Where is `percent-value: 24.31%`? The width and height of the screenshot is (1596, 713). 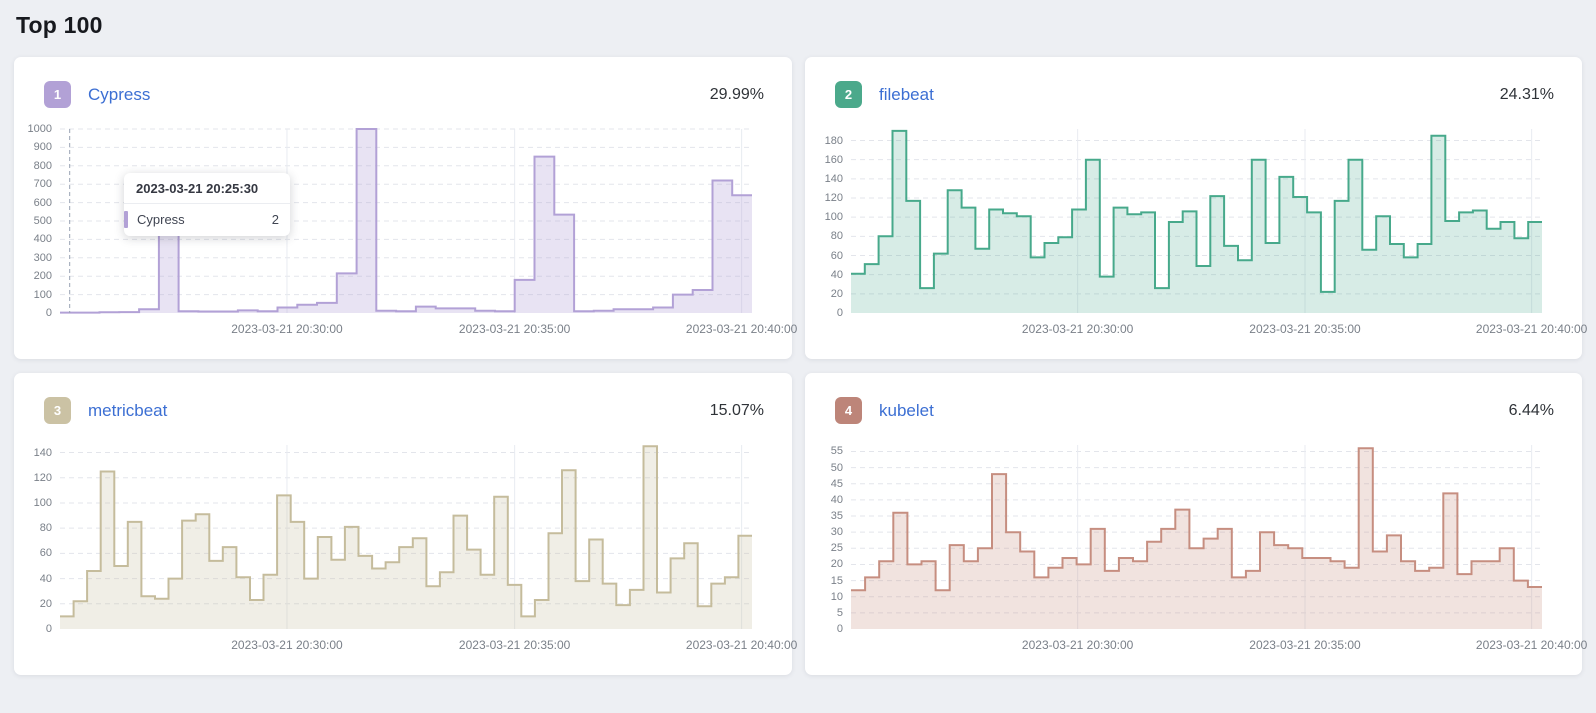 percent-value: 24.31% is located at coordinates (1526, 94).